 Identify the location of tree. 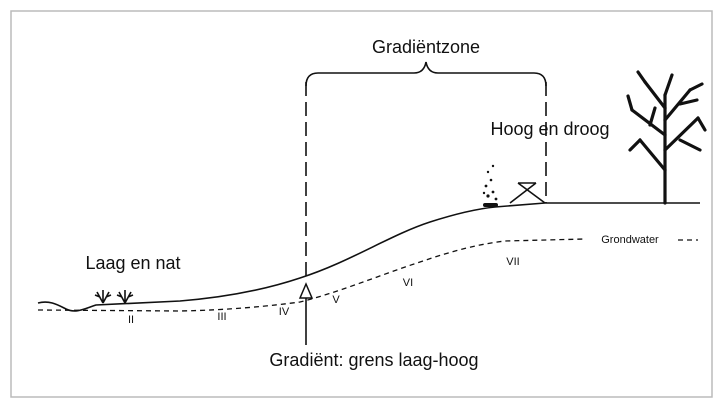
(666, 137).